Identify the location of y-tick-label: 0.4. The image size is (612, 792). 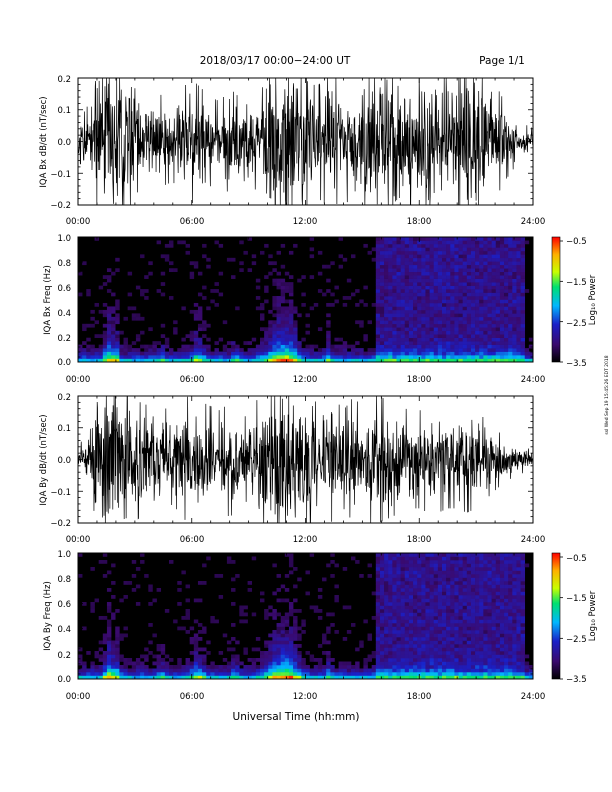
(64, 630).